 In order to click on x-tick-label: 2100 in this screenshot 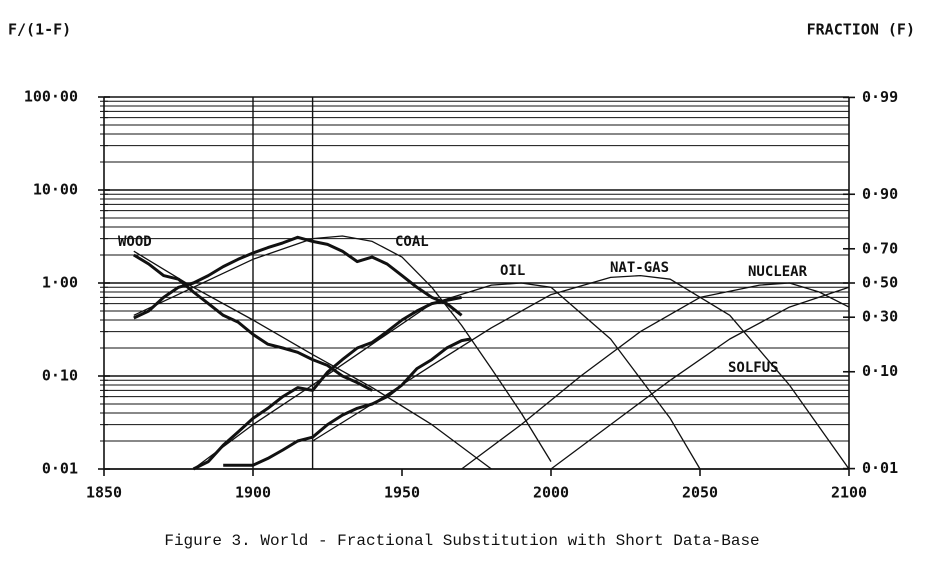, I will do `click(849, 493)`.